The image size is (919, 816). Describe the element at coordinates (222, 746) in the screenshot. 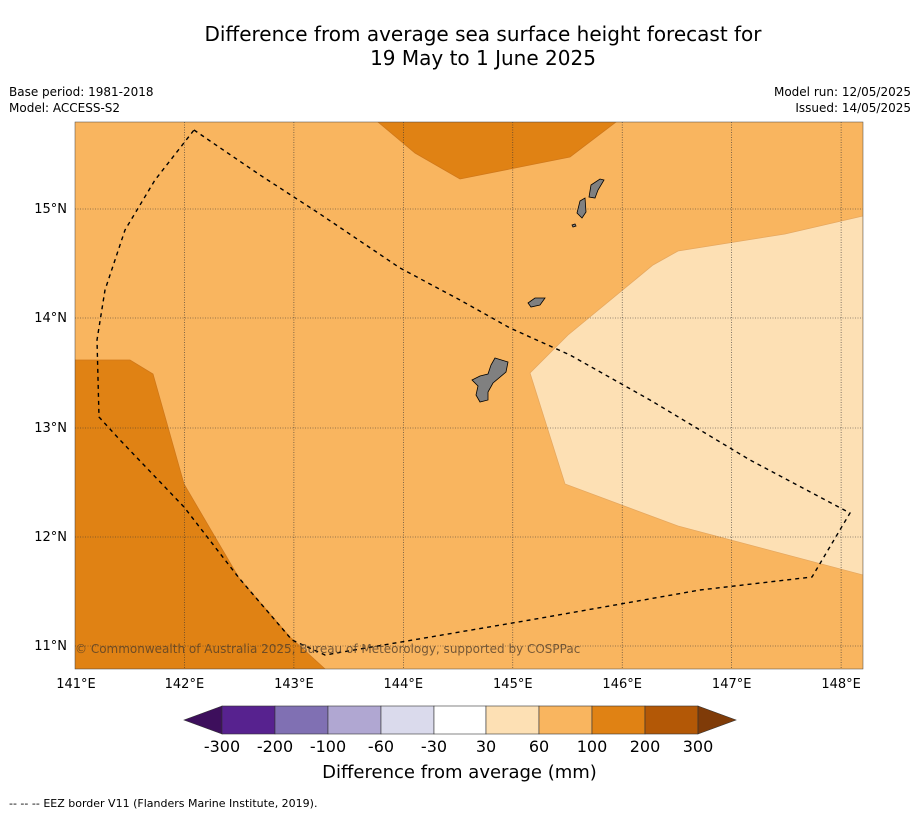

I see `colorbar-tick-label: -300` at that location.